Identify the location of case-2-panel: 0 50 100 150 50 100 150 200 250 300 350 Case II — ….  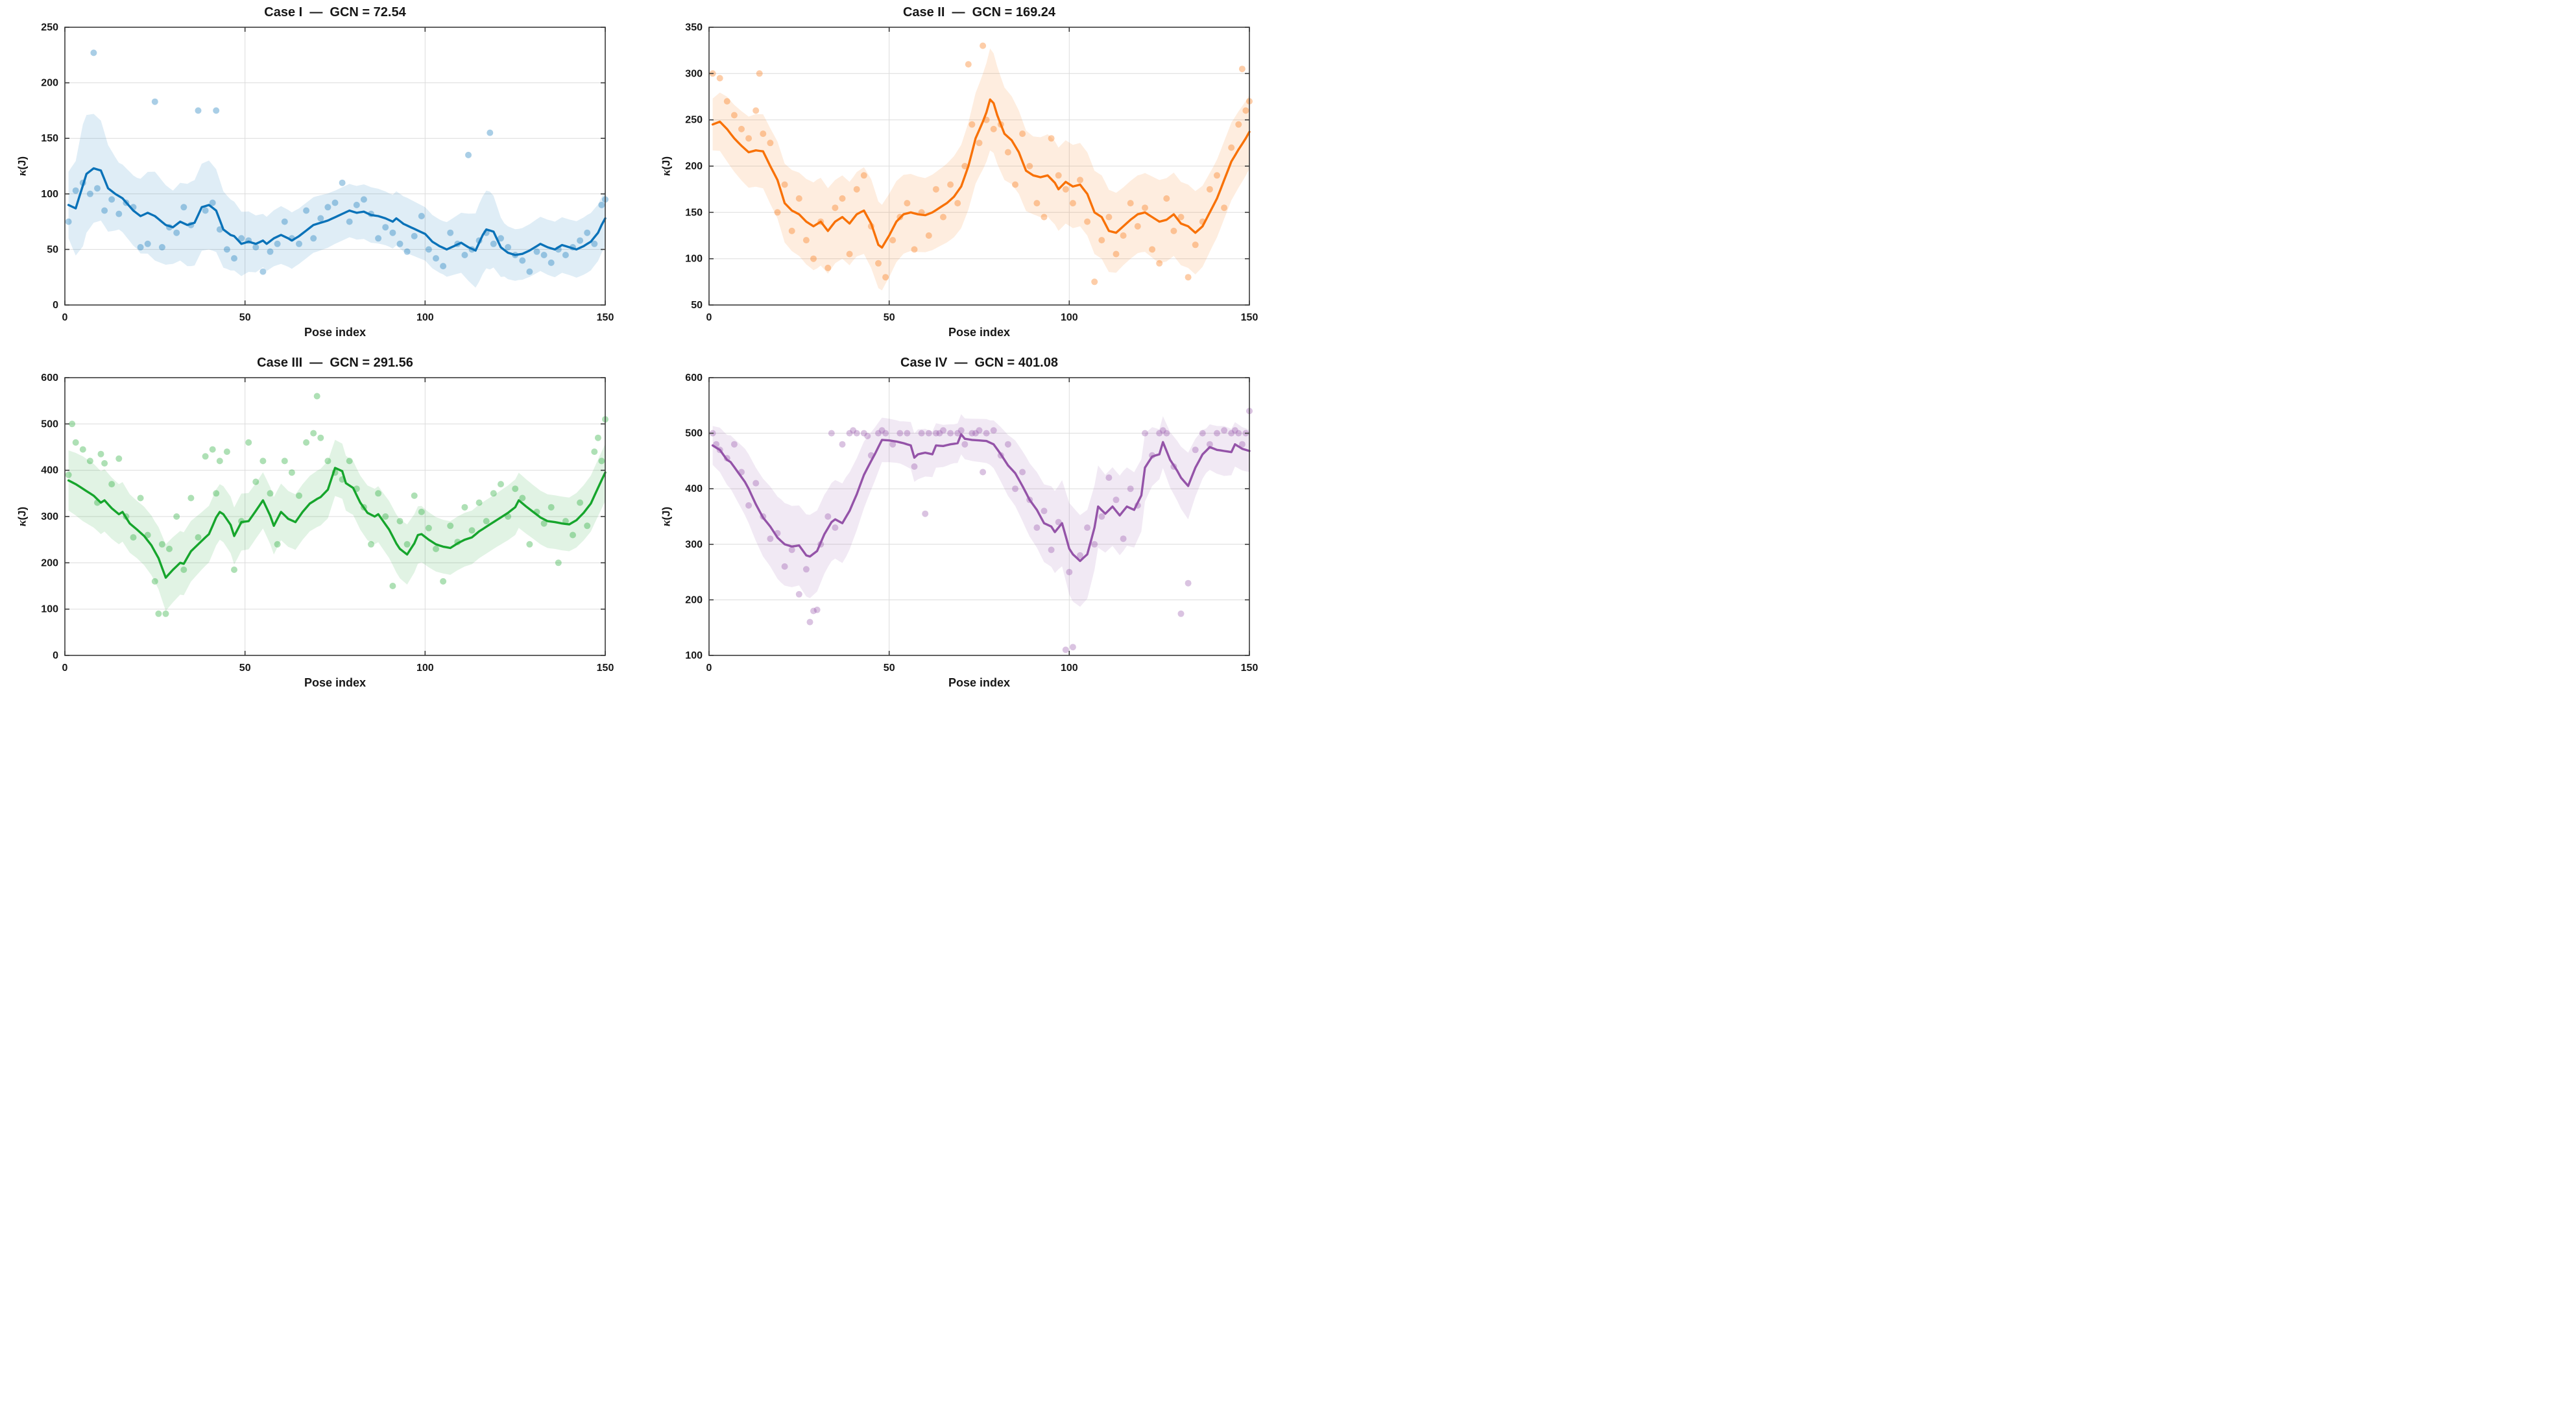
(966, 175).